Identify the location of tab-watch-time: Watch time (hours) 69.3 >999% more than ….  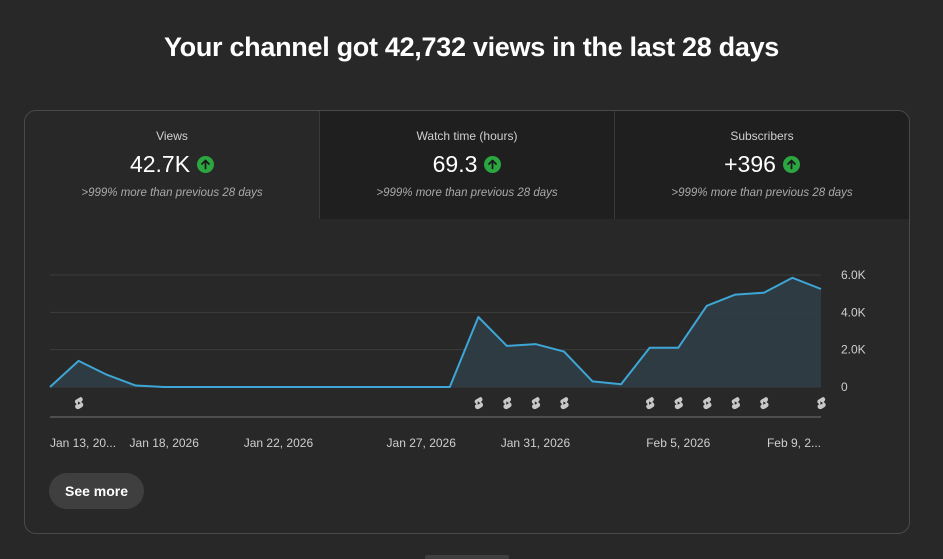
(466, 165).